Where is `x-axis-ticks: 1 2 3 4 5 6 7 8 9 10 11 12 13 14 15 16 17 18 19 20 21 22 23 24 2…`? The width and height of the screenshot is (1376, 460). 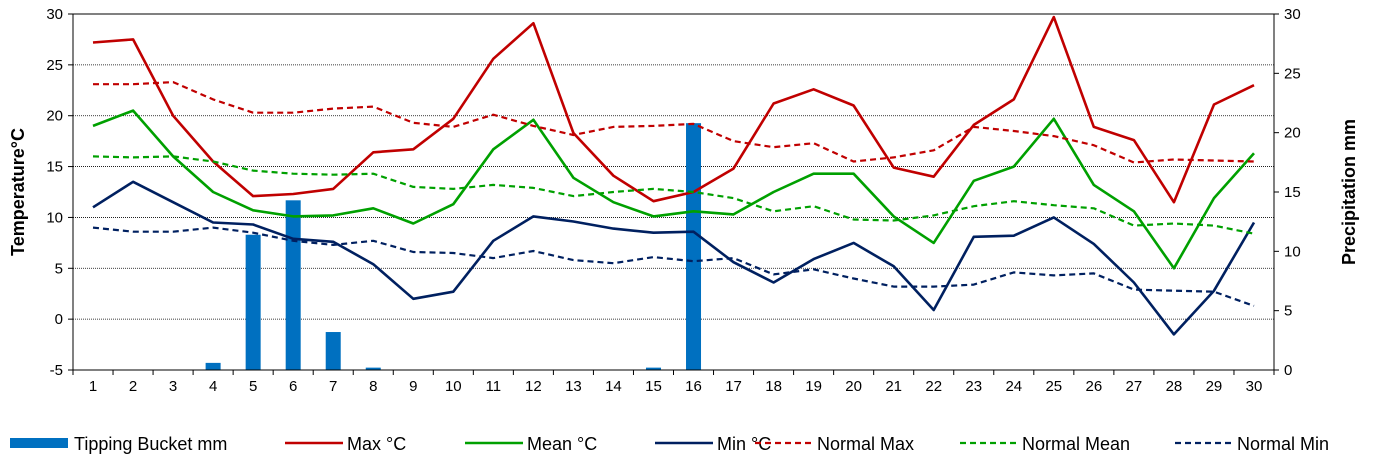
x-axis-ticks: 1 2 3 4 5 6 7 8 9 10 11 12 13 14 15 16 17 18 19 20 21 22 23 24 2… is located at coordinates (673, 382).